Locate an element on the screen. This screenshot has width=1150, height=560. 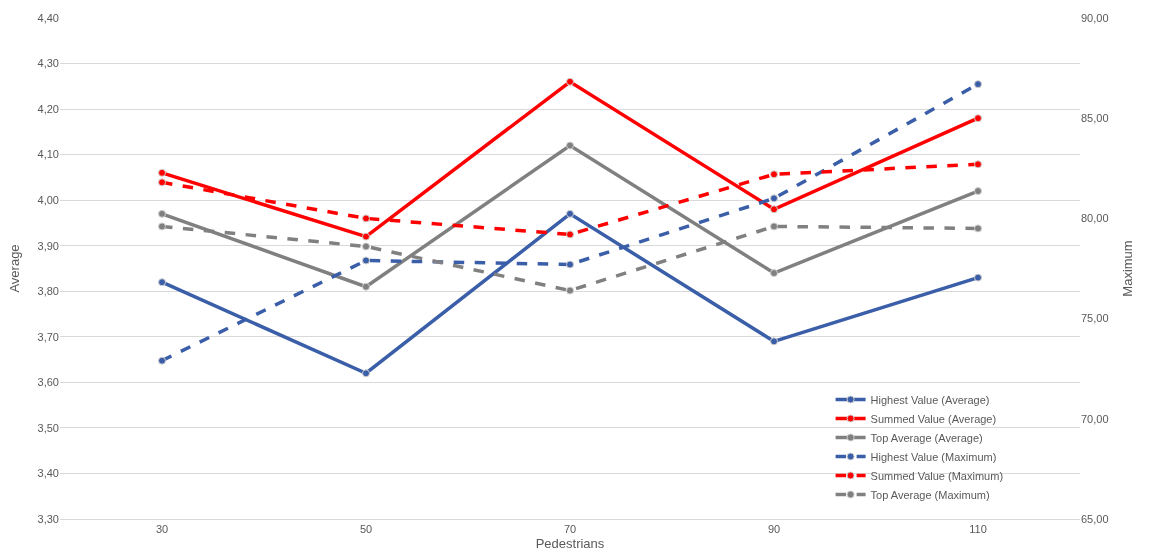
y2-tick-label: 90,00 is located at coordinates (1095, 17).